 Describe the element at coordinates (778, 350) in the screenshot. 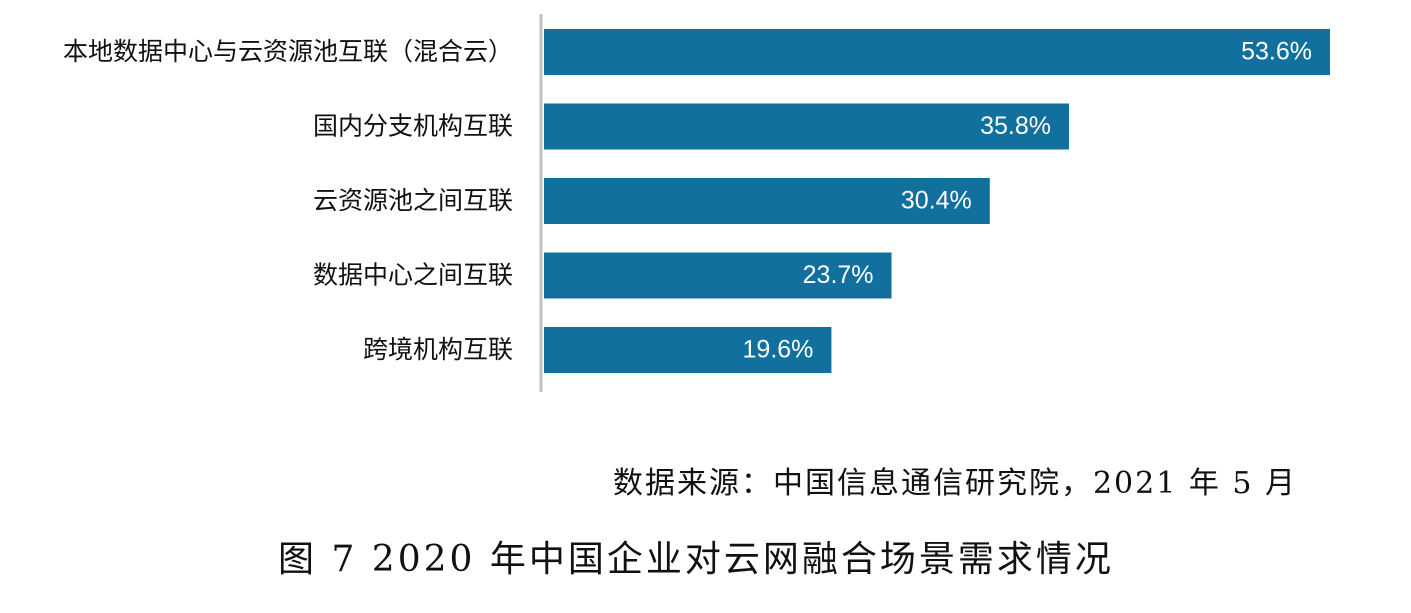

I see `value-label-5: 19.6%` at that location.